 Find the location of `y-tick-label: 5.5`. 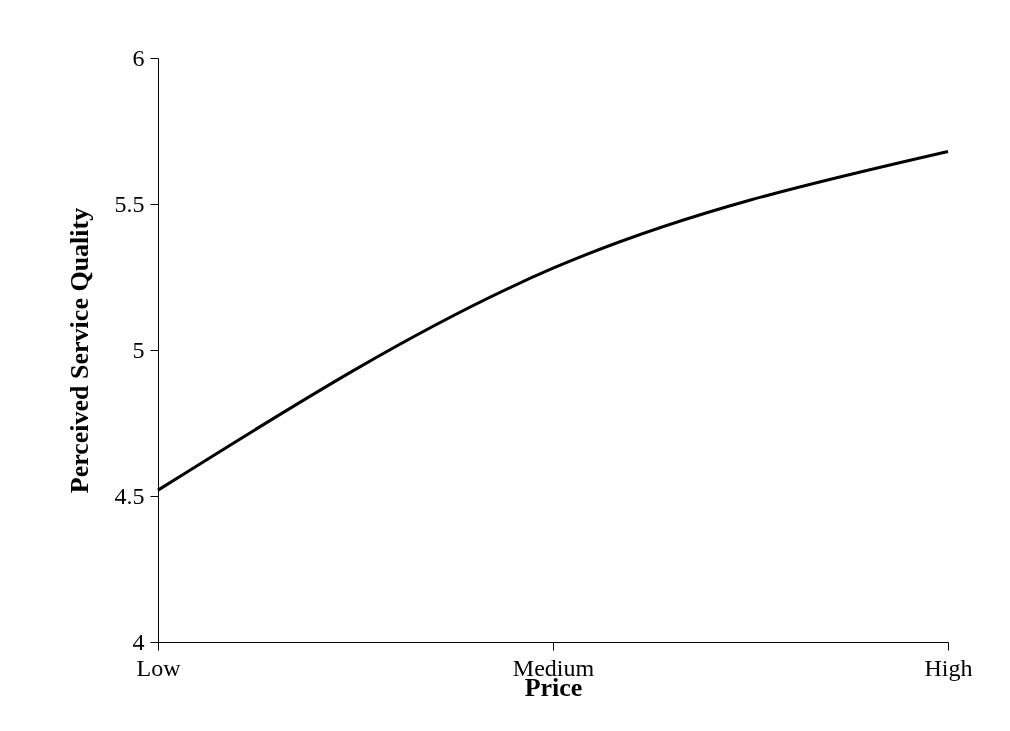

y-tick-label: 5.5 is located at coordinates (129, 203).